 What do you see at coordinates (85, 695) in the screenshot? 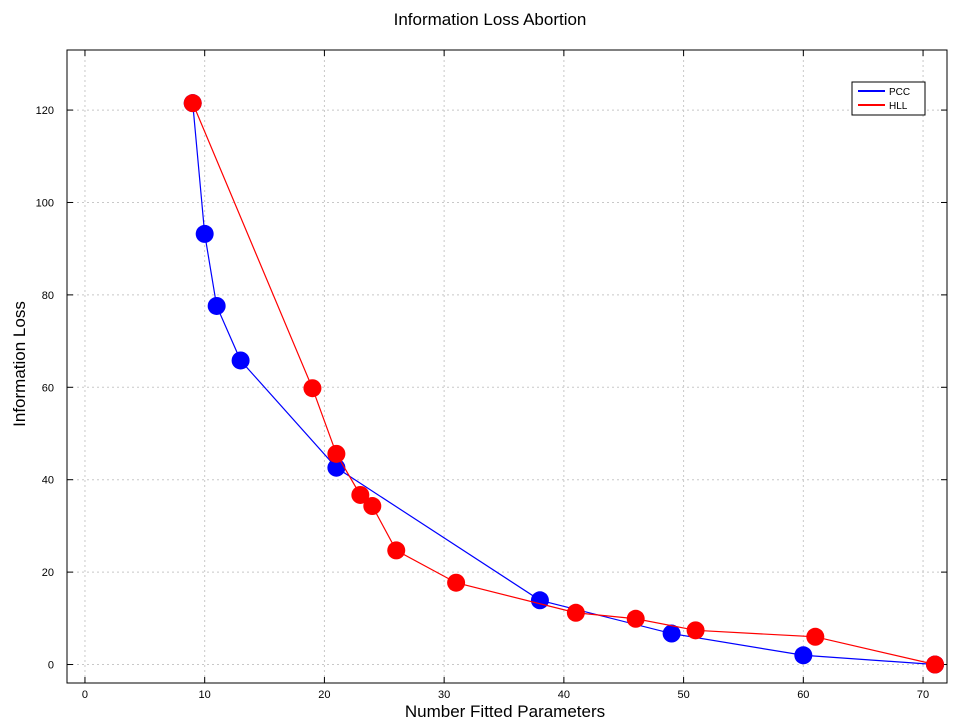
I see `x-tick-label: 0` at bounding box center [85, 695].